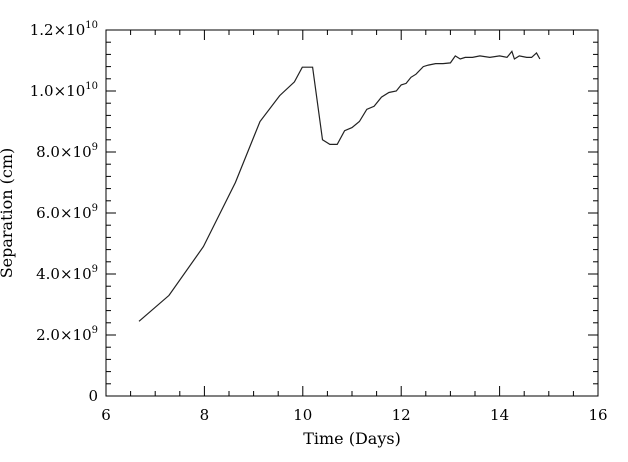  I want to click on x-axis-title: Time (Days), so click(352, 438).